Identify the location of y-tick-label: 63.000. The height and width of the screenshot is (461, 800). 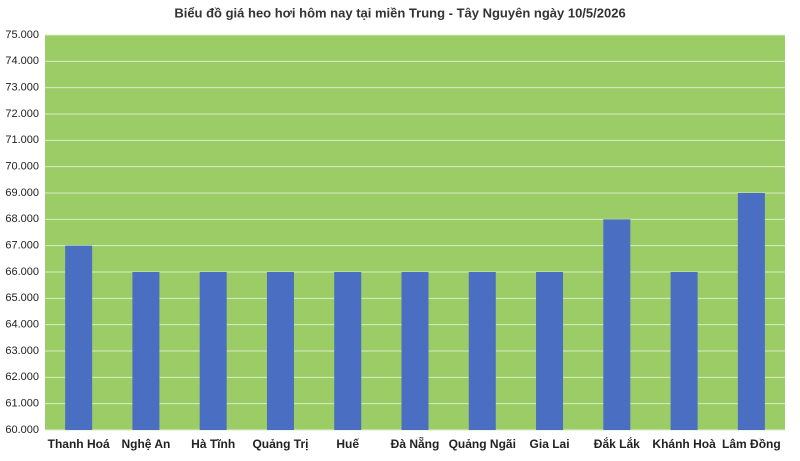
(22, 351).